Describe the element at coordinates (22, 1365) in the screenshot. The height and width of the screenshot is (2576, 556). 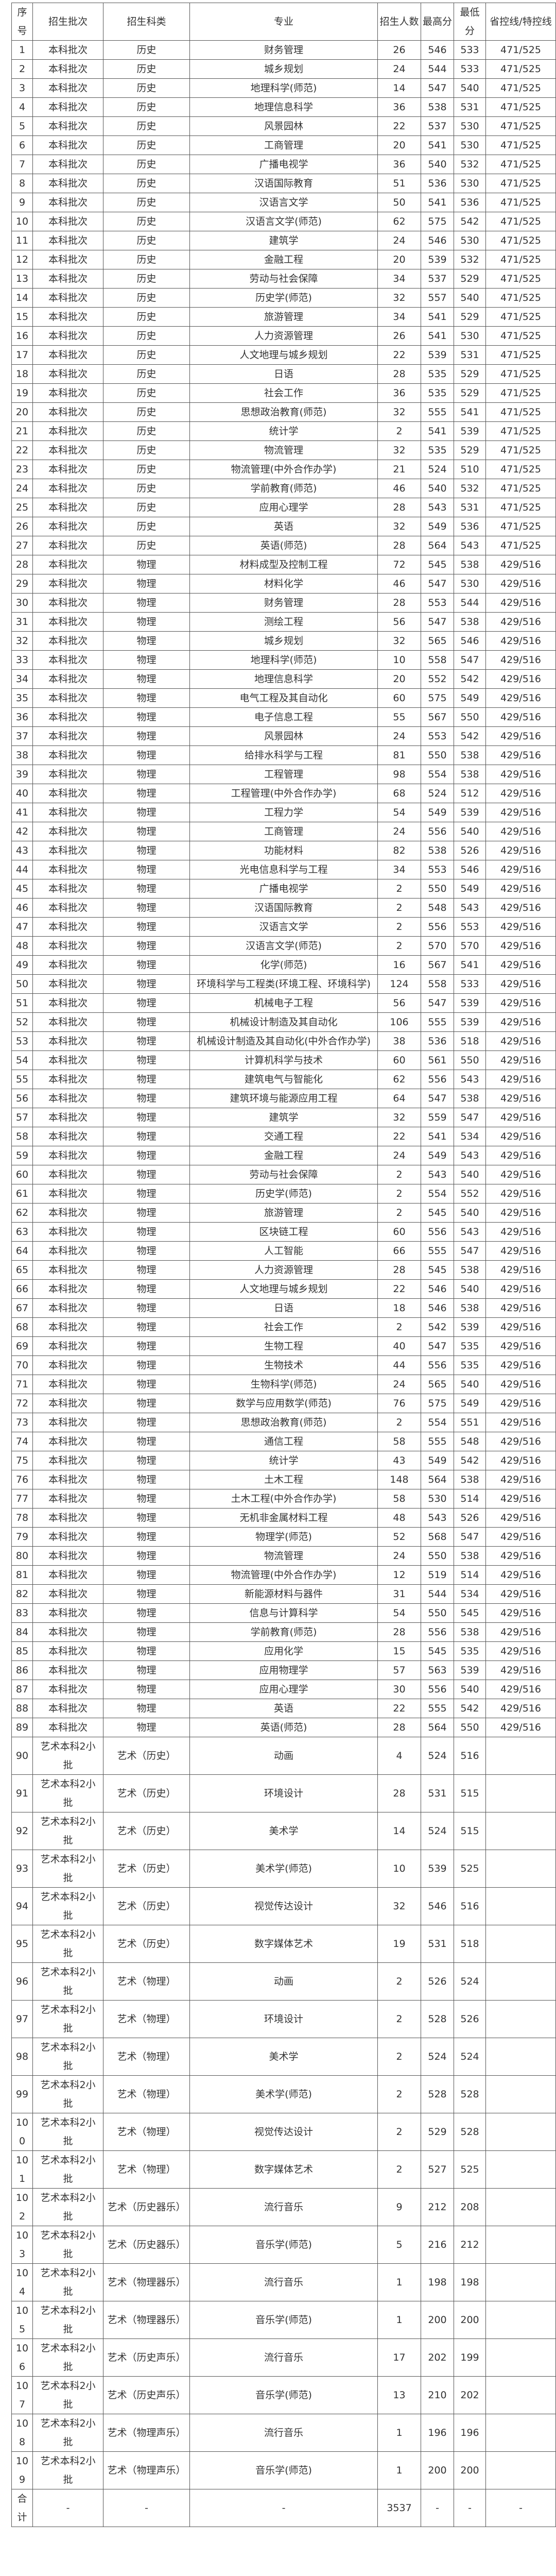
I see `cell-serial-number: 70` at that location.